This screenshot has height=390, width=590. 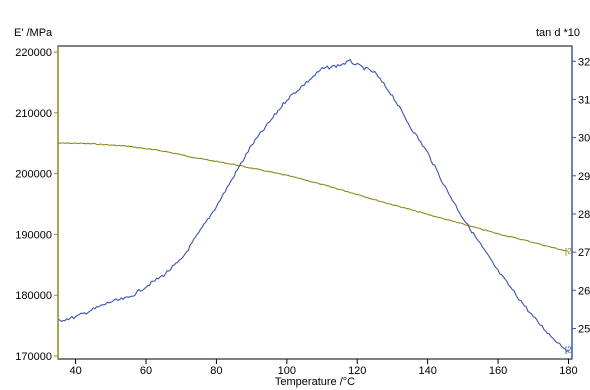 What do you see at coordinates (568, 251) in the screenshot?
I see `storage-modulus-end-marker: [2` at bounding box center [568, 251].